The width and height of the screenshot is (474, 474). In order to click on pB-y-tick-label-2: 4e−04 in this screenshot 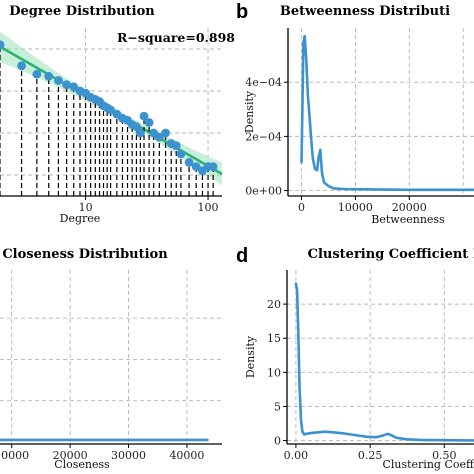, I will do `click(263, 82)`.